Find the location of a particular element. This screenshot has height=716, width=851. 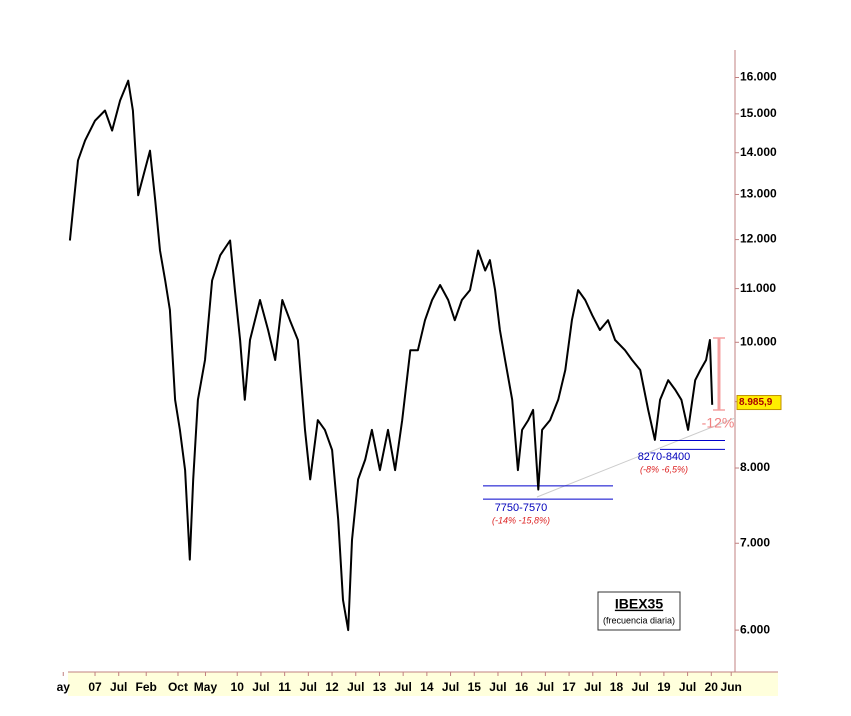

level-label: 7750-7570 is located at coordinates (521, 508).